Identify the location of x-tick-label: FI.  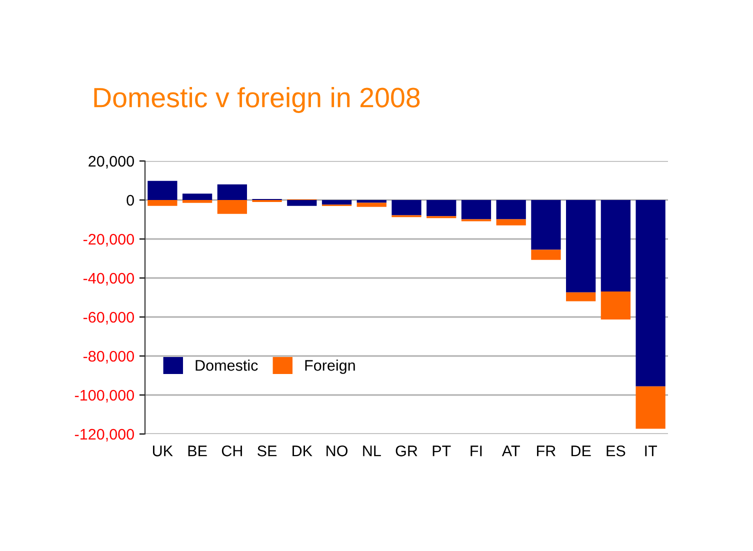
(476, 451).